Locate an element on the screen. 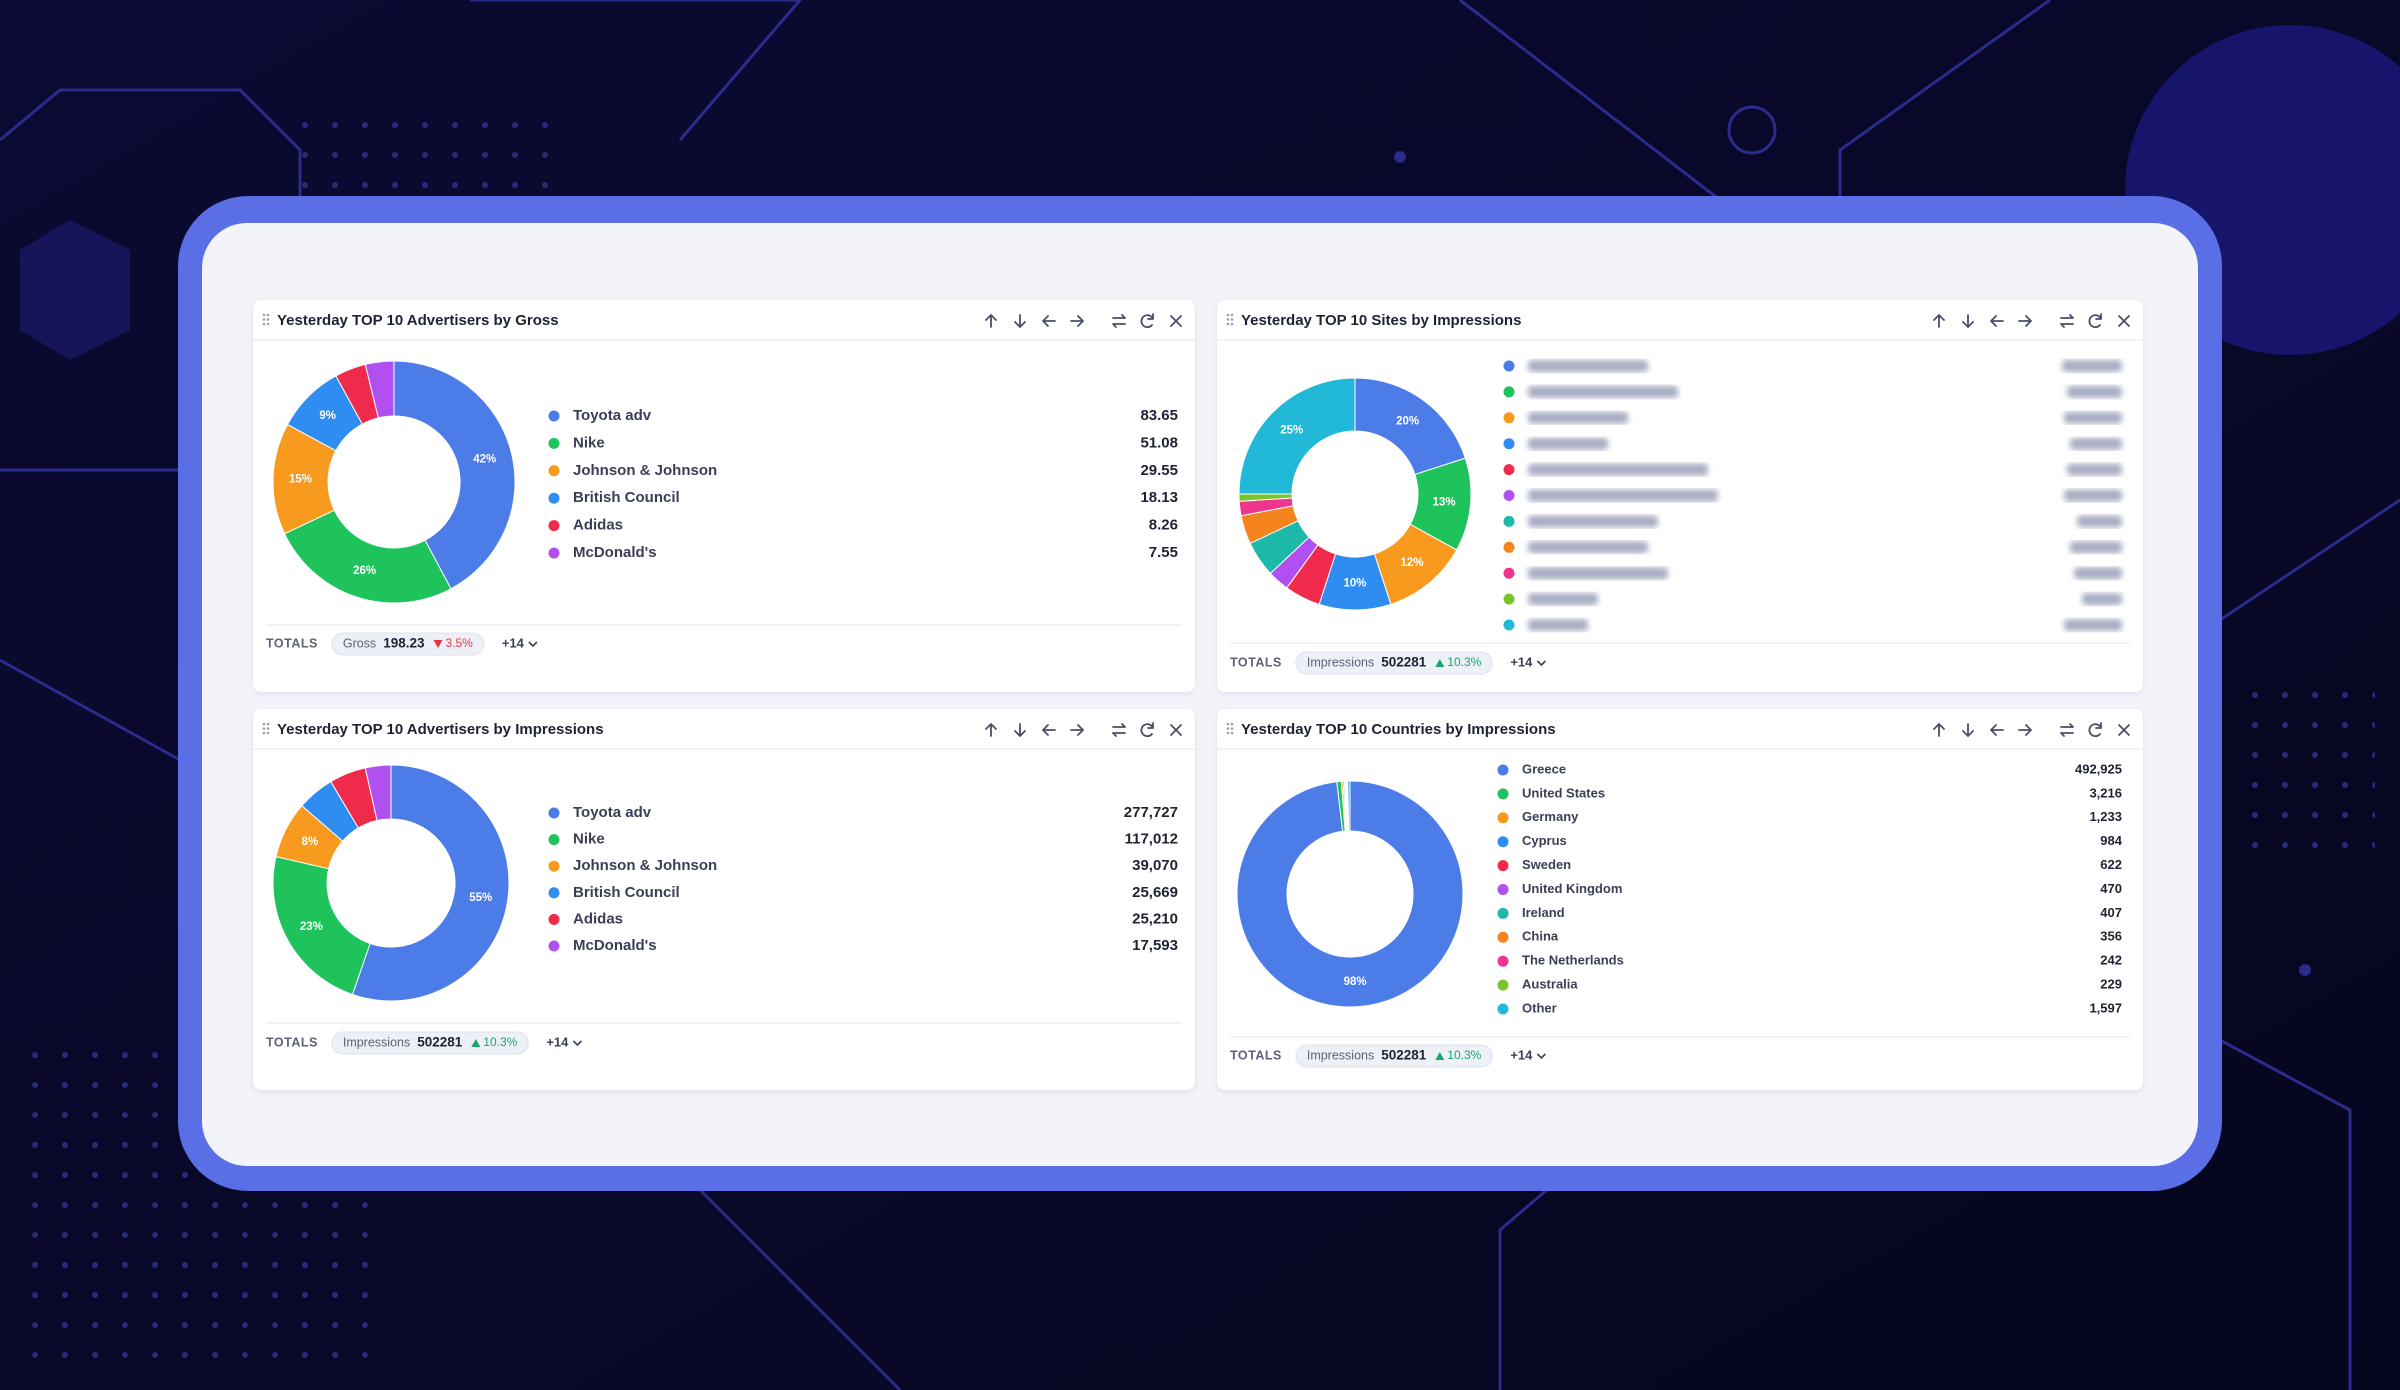 The width and height of the screenshot is (2400, 1390). totals-change: 10.3% is located at coordinates (1464, 1055).